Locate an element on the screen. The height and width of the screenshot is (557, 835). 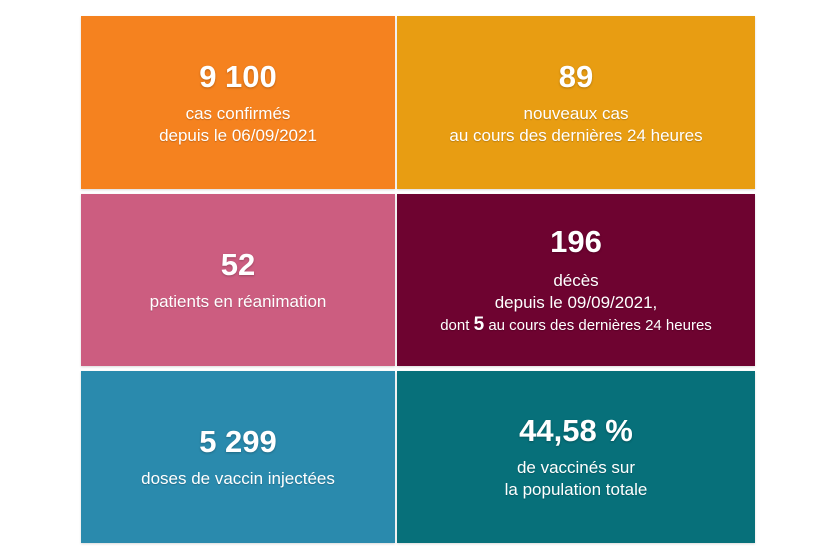
tile-value: 52 is located at coordinates (238, 264).